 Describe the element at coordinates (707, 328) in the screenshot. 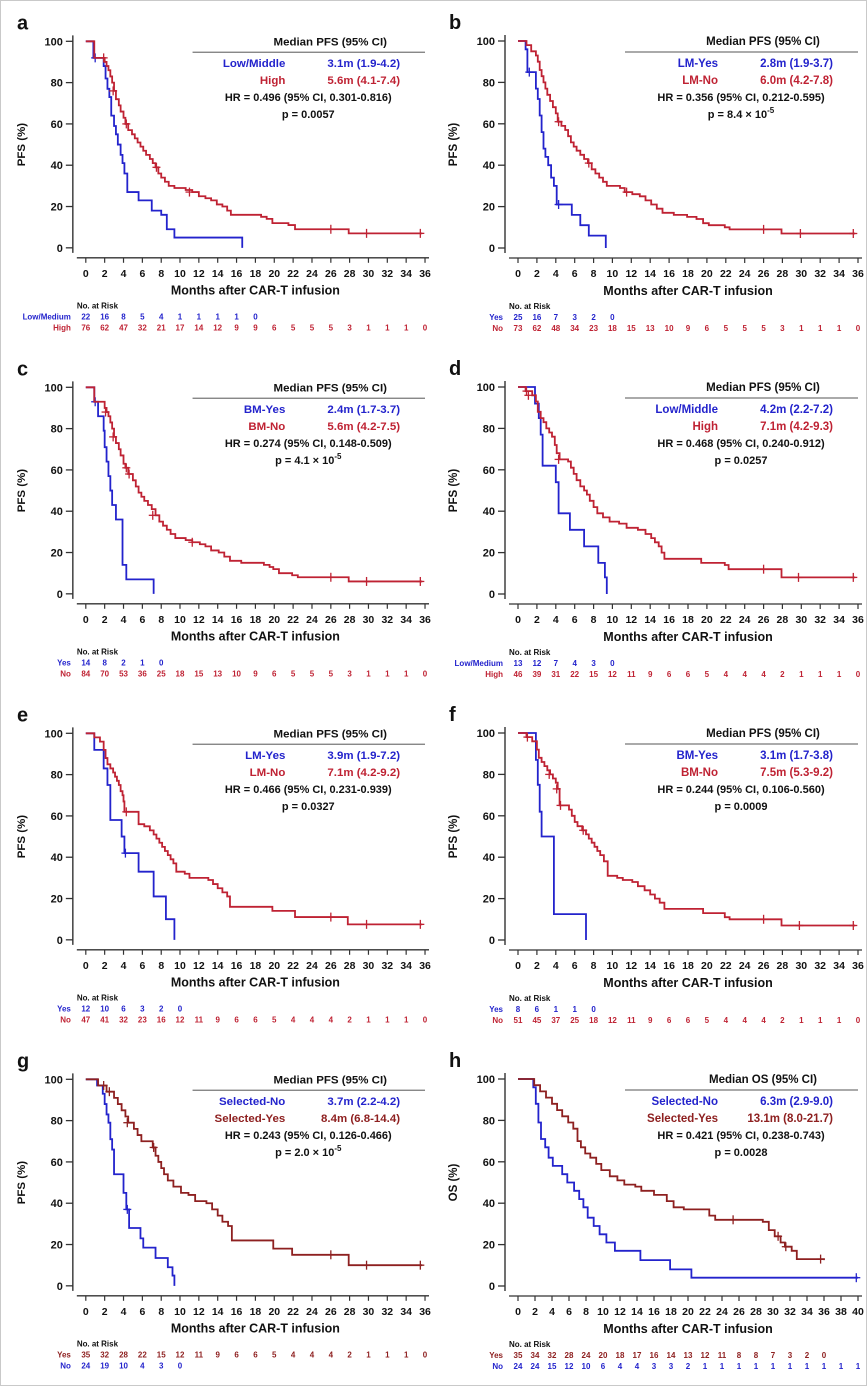

I see `risk-count: 6` at that location.